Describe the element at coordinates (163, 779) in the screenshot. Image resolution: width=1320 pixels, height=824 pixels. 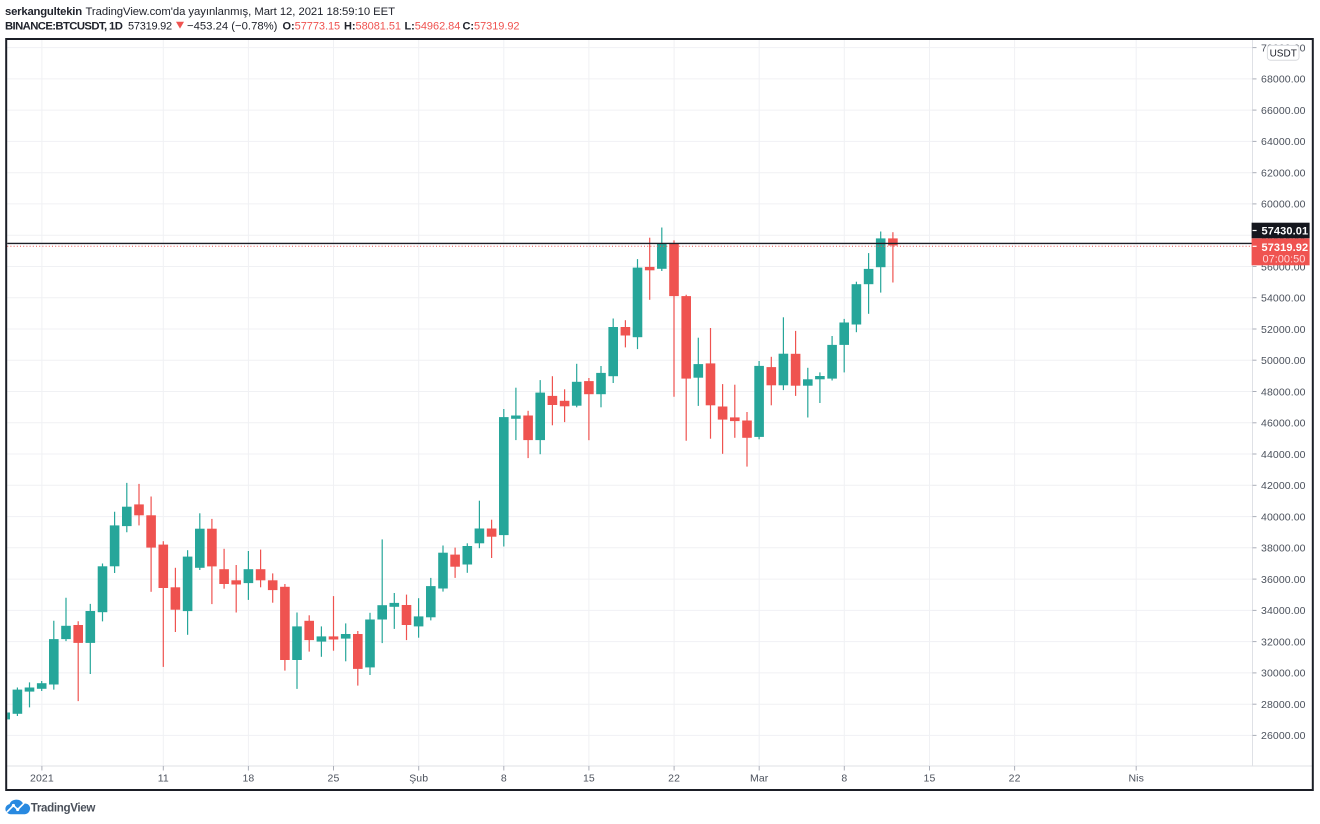
I see `svg-text: 11` at that location.